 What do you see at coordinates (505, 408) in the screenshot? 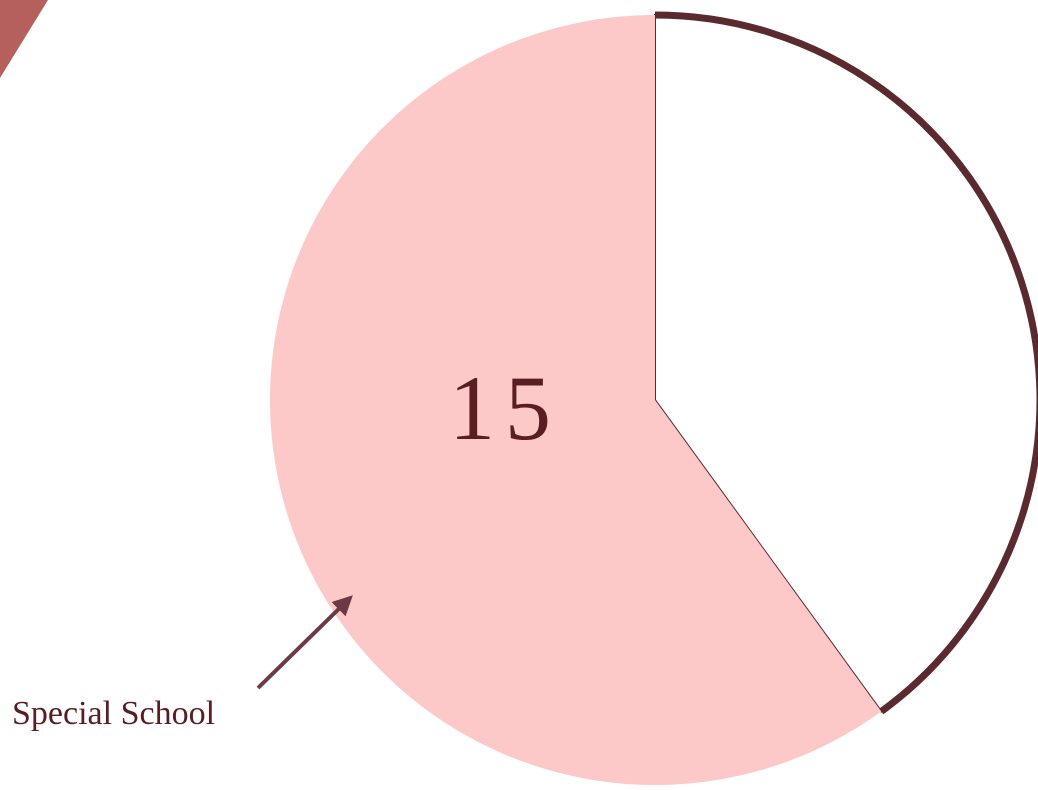
I see `value-label: 15` at bounding box center [505, 408].